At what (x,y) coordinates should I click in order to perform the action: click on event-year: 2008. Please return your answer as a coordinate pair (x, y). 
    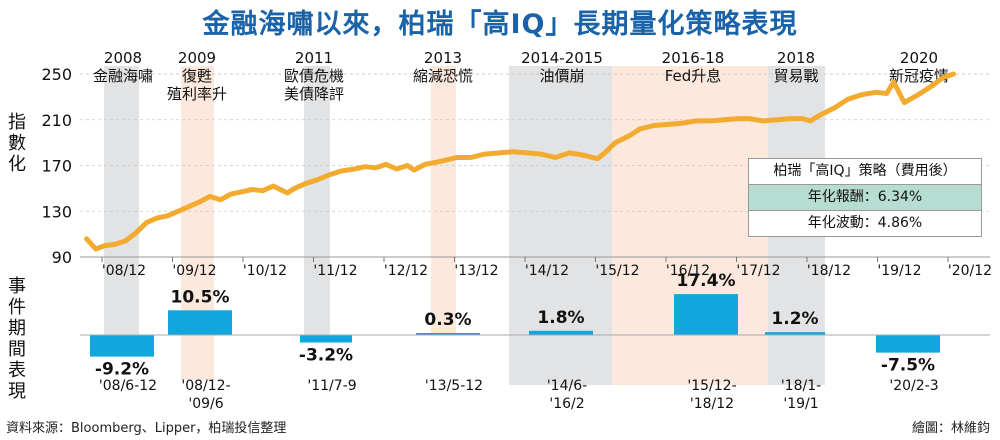
    Looking at the image, I should click on (123, 58).